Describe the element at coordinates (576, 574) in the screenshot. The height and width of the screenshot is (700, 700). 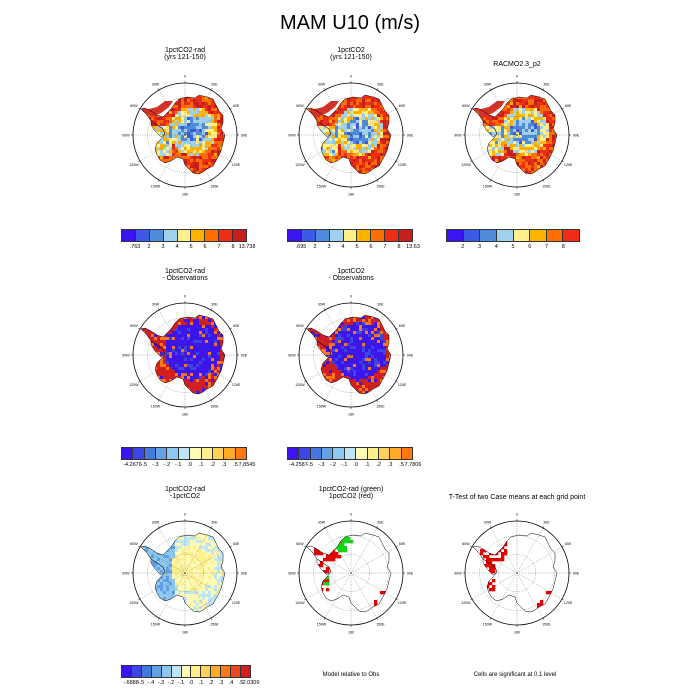
I see `longitude-label: 90E` at that location.